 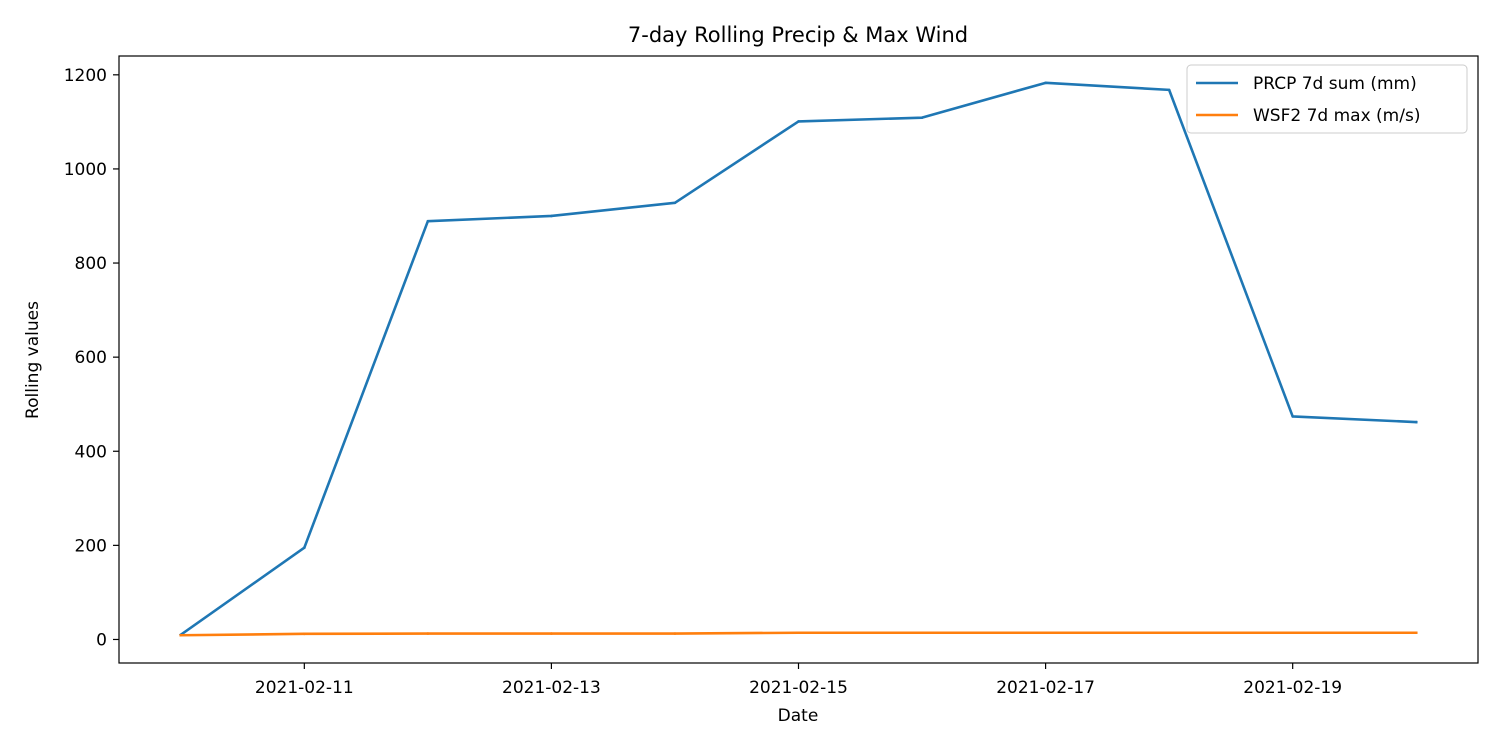 I want to click on x-tick-label: 2021-02-19, so click(x=1292, y=688).